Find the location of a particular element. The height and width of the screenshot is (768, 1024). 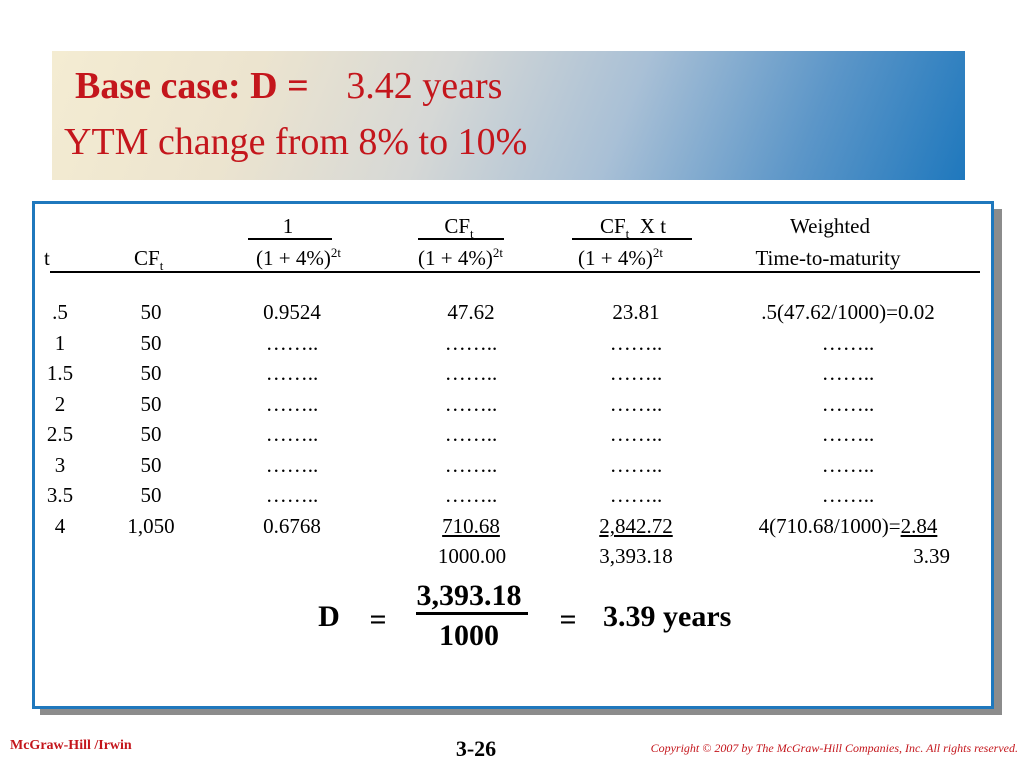

total-pv-times-t: 3,393.18 is located at coordinates (636, 556).